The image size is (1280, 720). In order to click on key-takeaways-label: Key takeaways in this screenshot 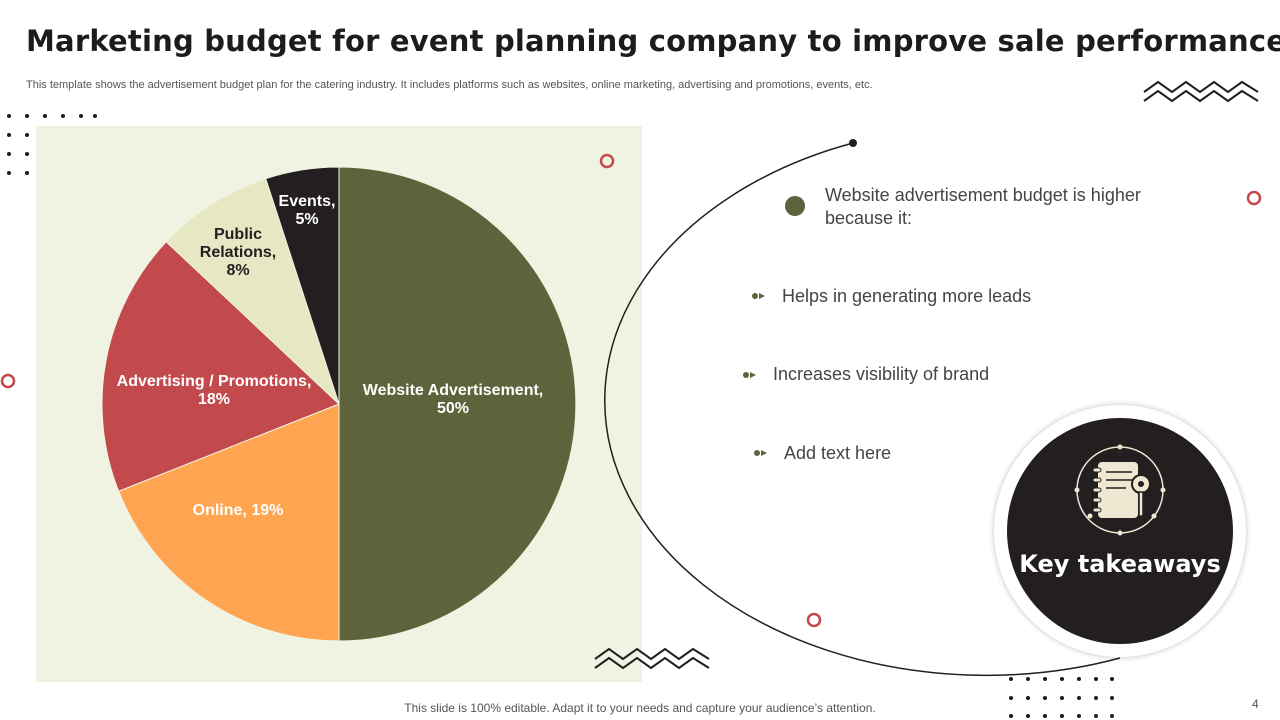, I will do `click(1120, 564)`.